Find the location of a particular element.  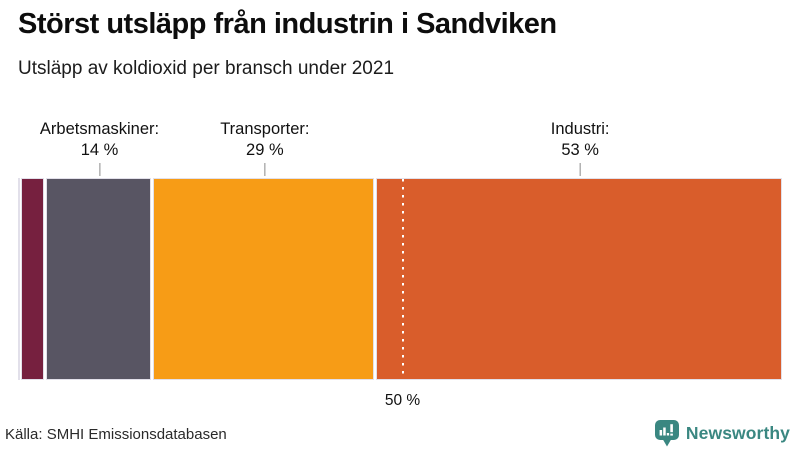

reference-line-50pct is located at coordinates (402, 279).